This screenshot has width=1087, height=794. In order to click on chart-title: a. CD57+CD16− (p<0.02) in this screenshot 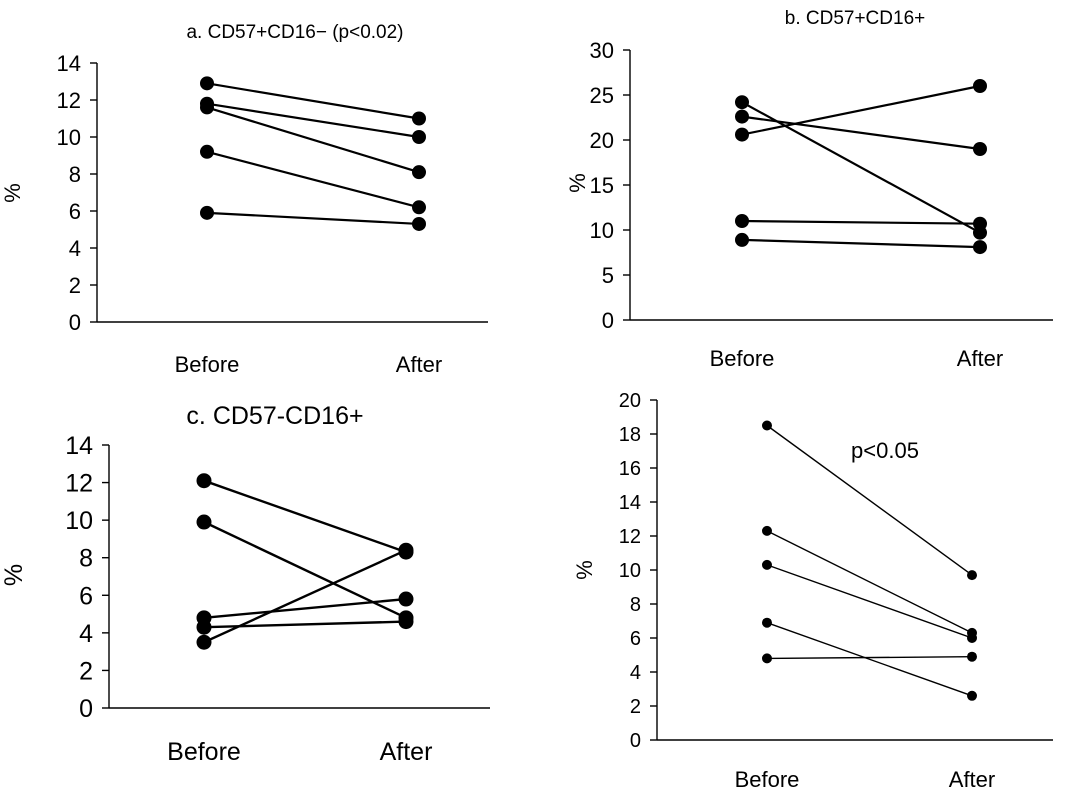, I will do `click(294, 32)`.